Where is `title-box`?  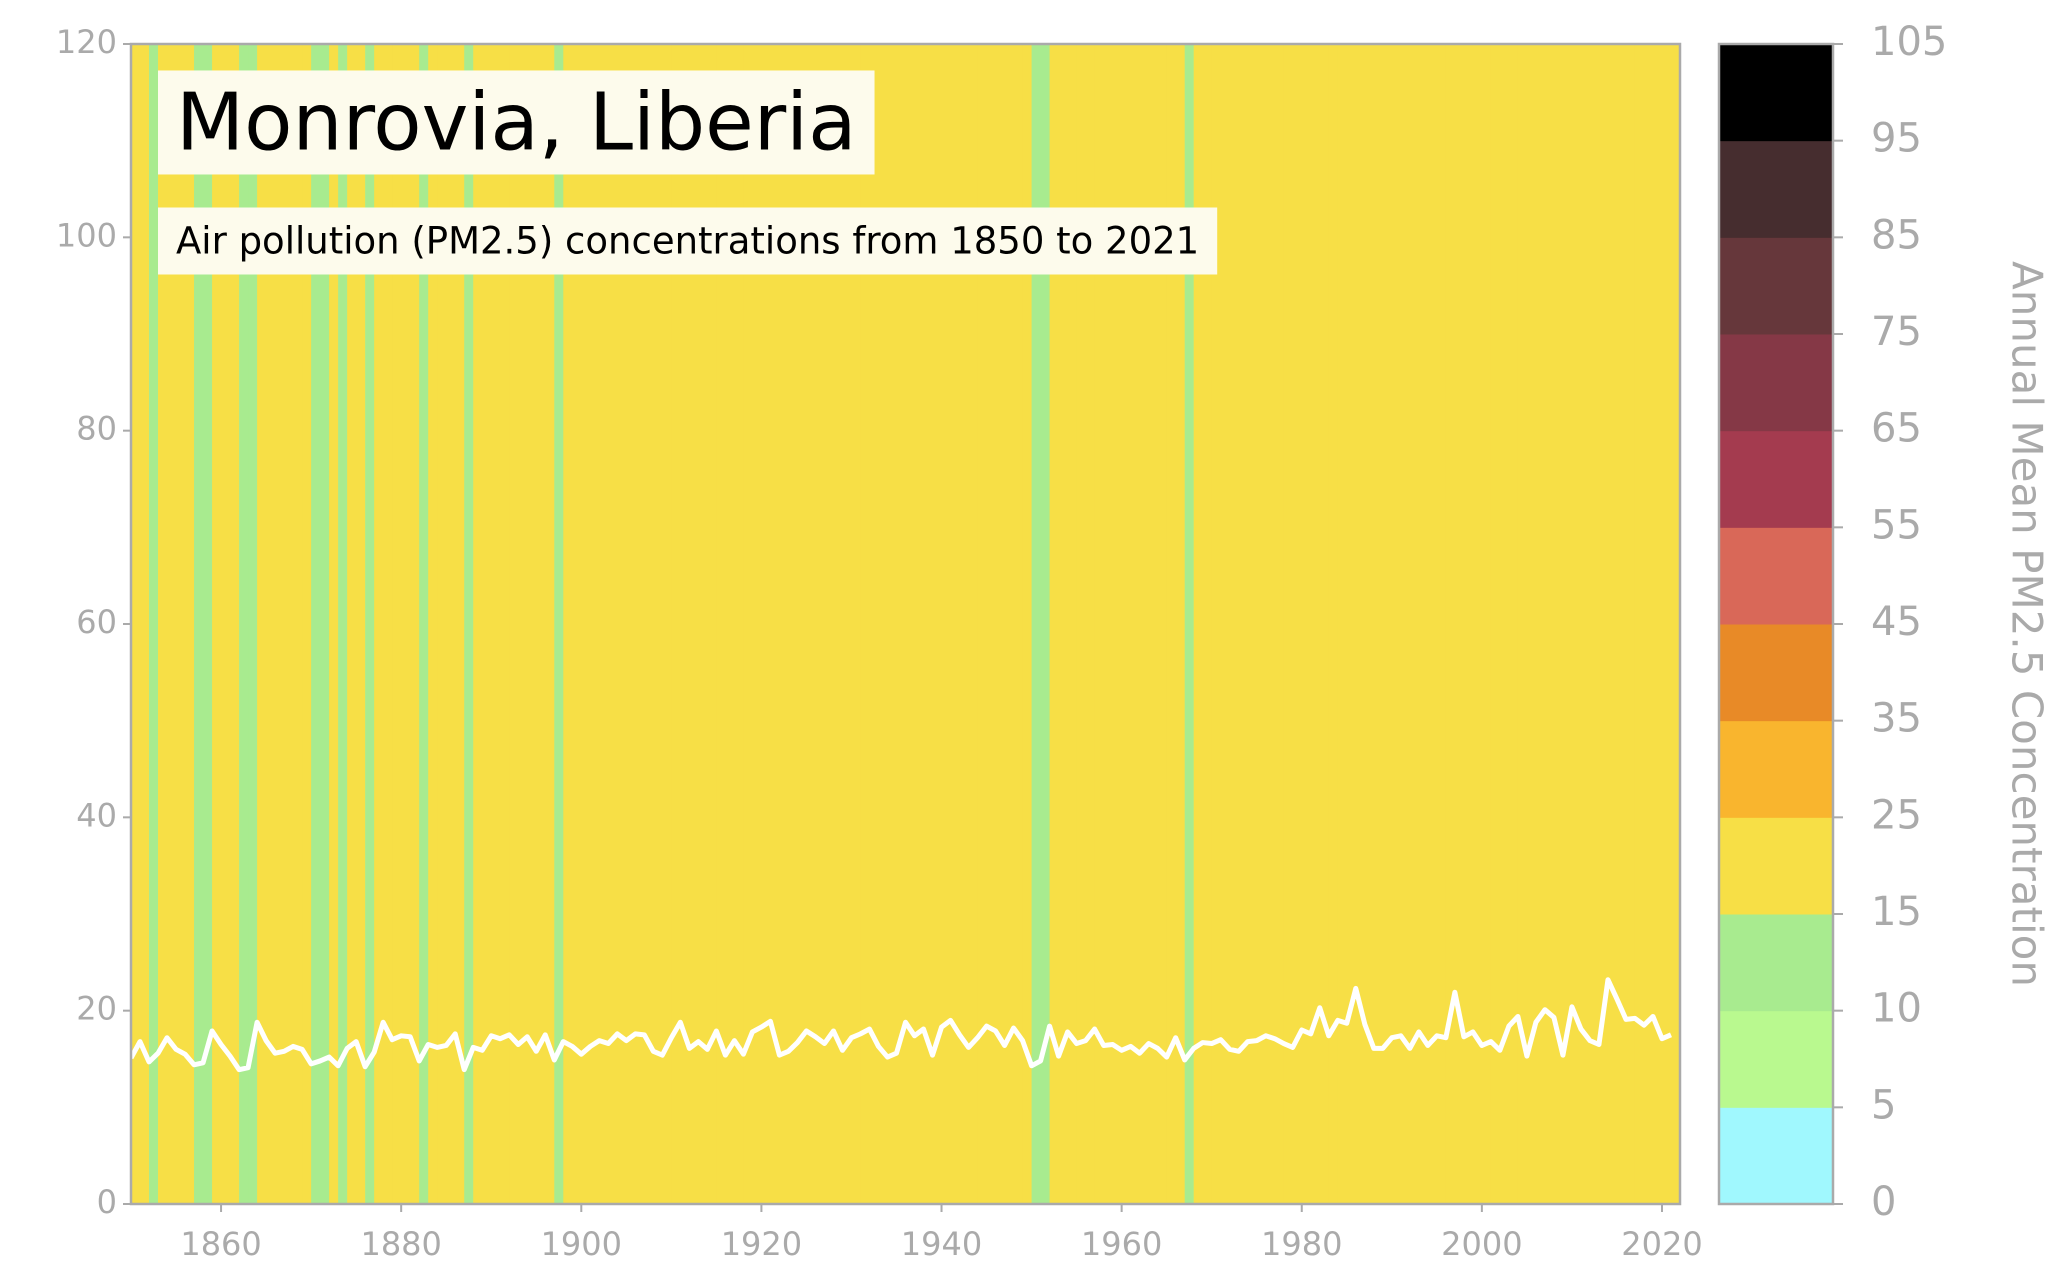
title-box is located at coordinates (516, 122).